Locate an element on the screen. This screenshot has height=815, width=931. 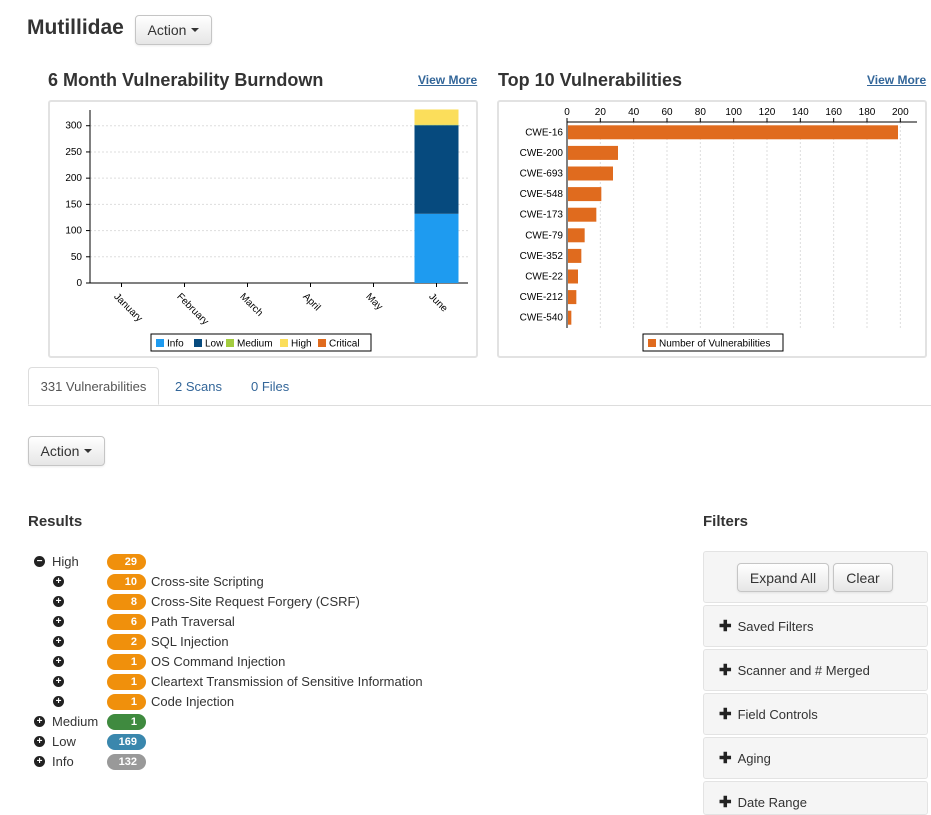
clear-filters-button: Clear is located at coordinates (863, 577).